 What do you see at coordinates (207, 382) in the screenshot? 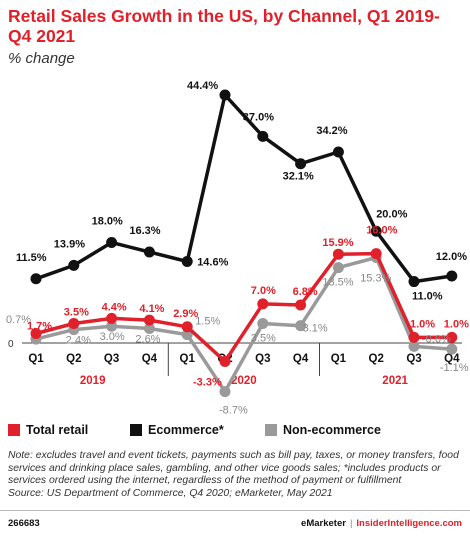
I see `data-label-total-retail: -3.3%` at bounding box center [207, 382].